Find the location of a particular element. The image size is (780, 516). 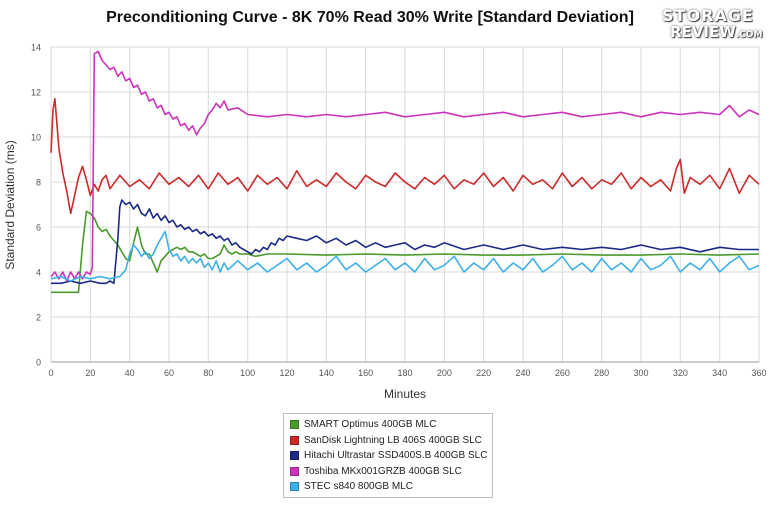

y-tick-label: 8 is located at coordinates (38, 183).